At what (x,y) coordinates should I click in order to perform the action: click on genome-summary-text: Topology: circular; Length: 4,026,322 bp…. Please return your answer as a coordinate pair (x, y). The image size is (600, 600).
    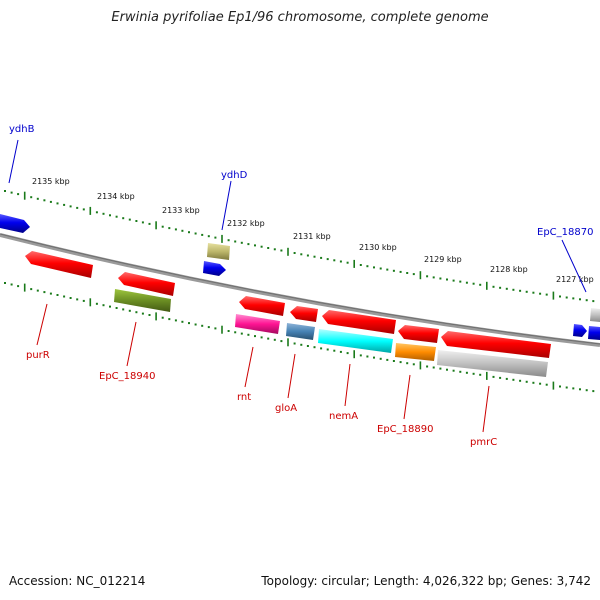
    Looking at the image, I should click on (426, 581).